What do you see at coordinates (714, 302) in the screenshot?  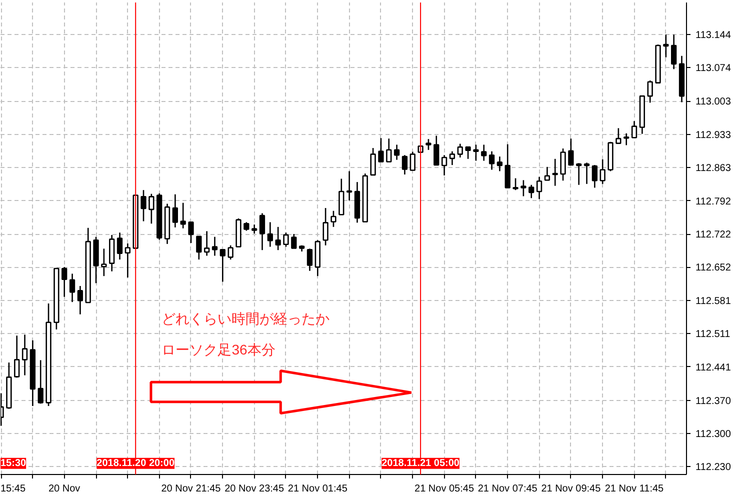 I see `y-tick-label: 112.581` at bounding box center [714, 302].